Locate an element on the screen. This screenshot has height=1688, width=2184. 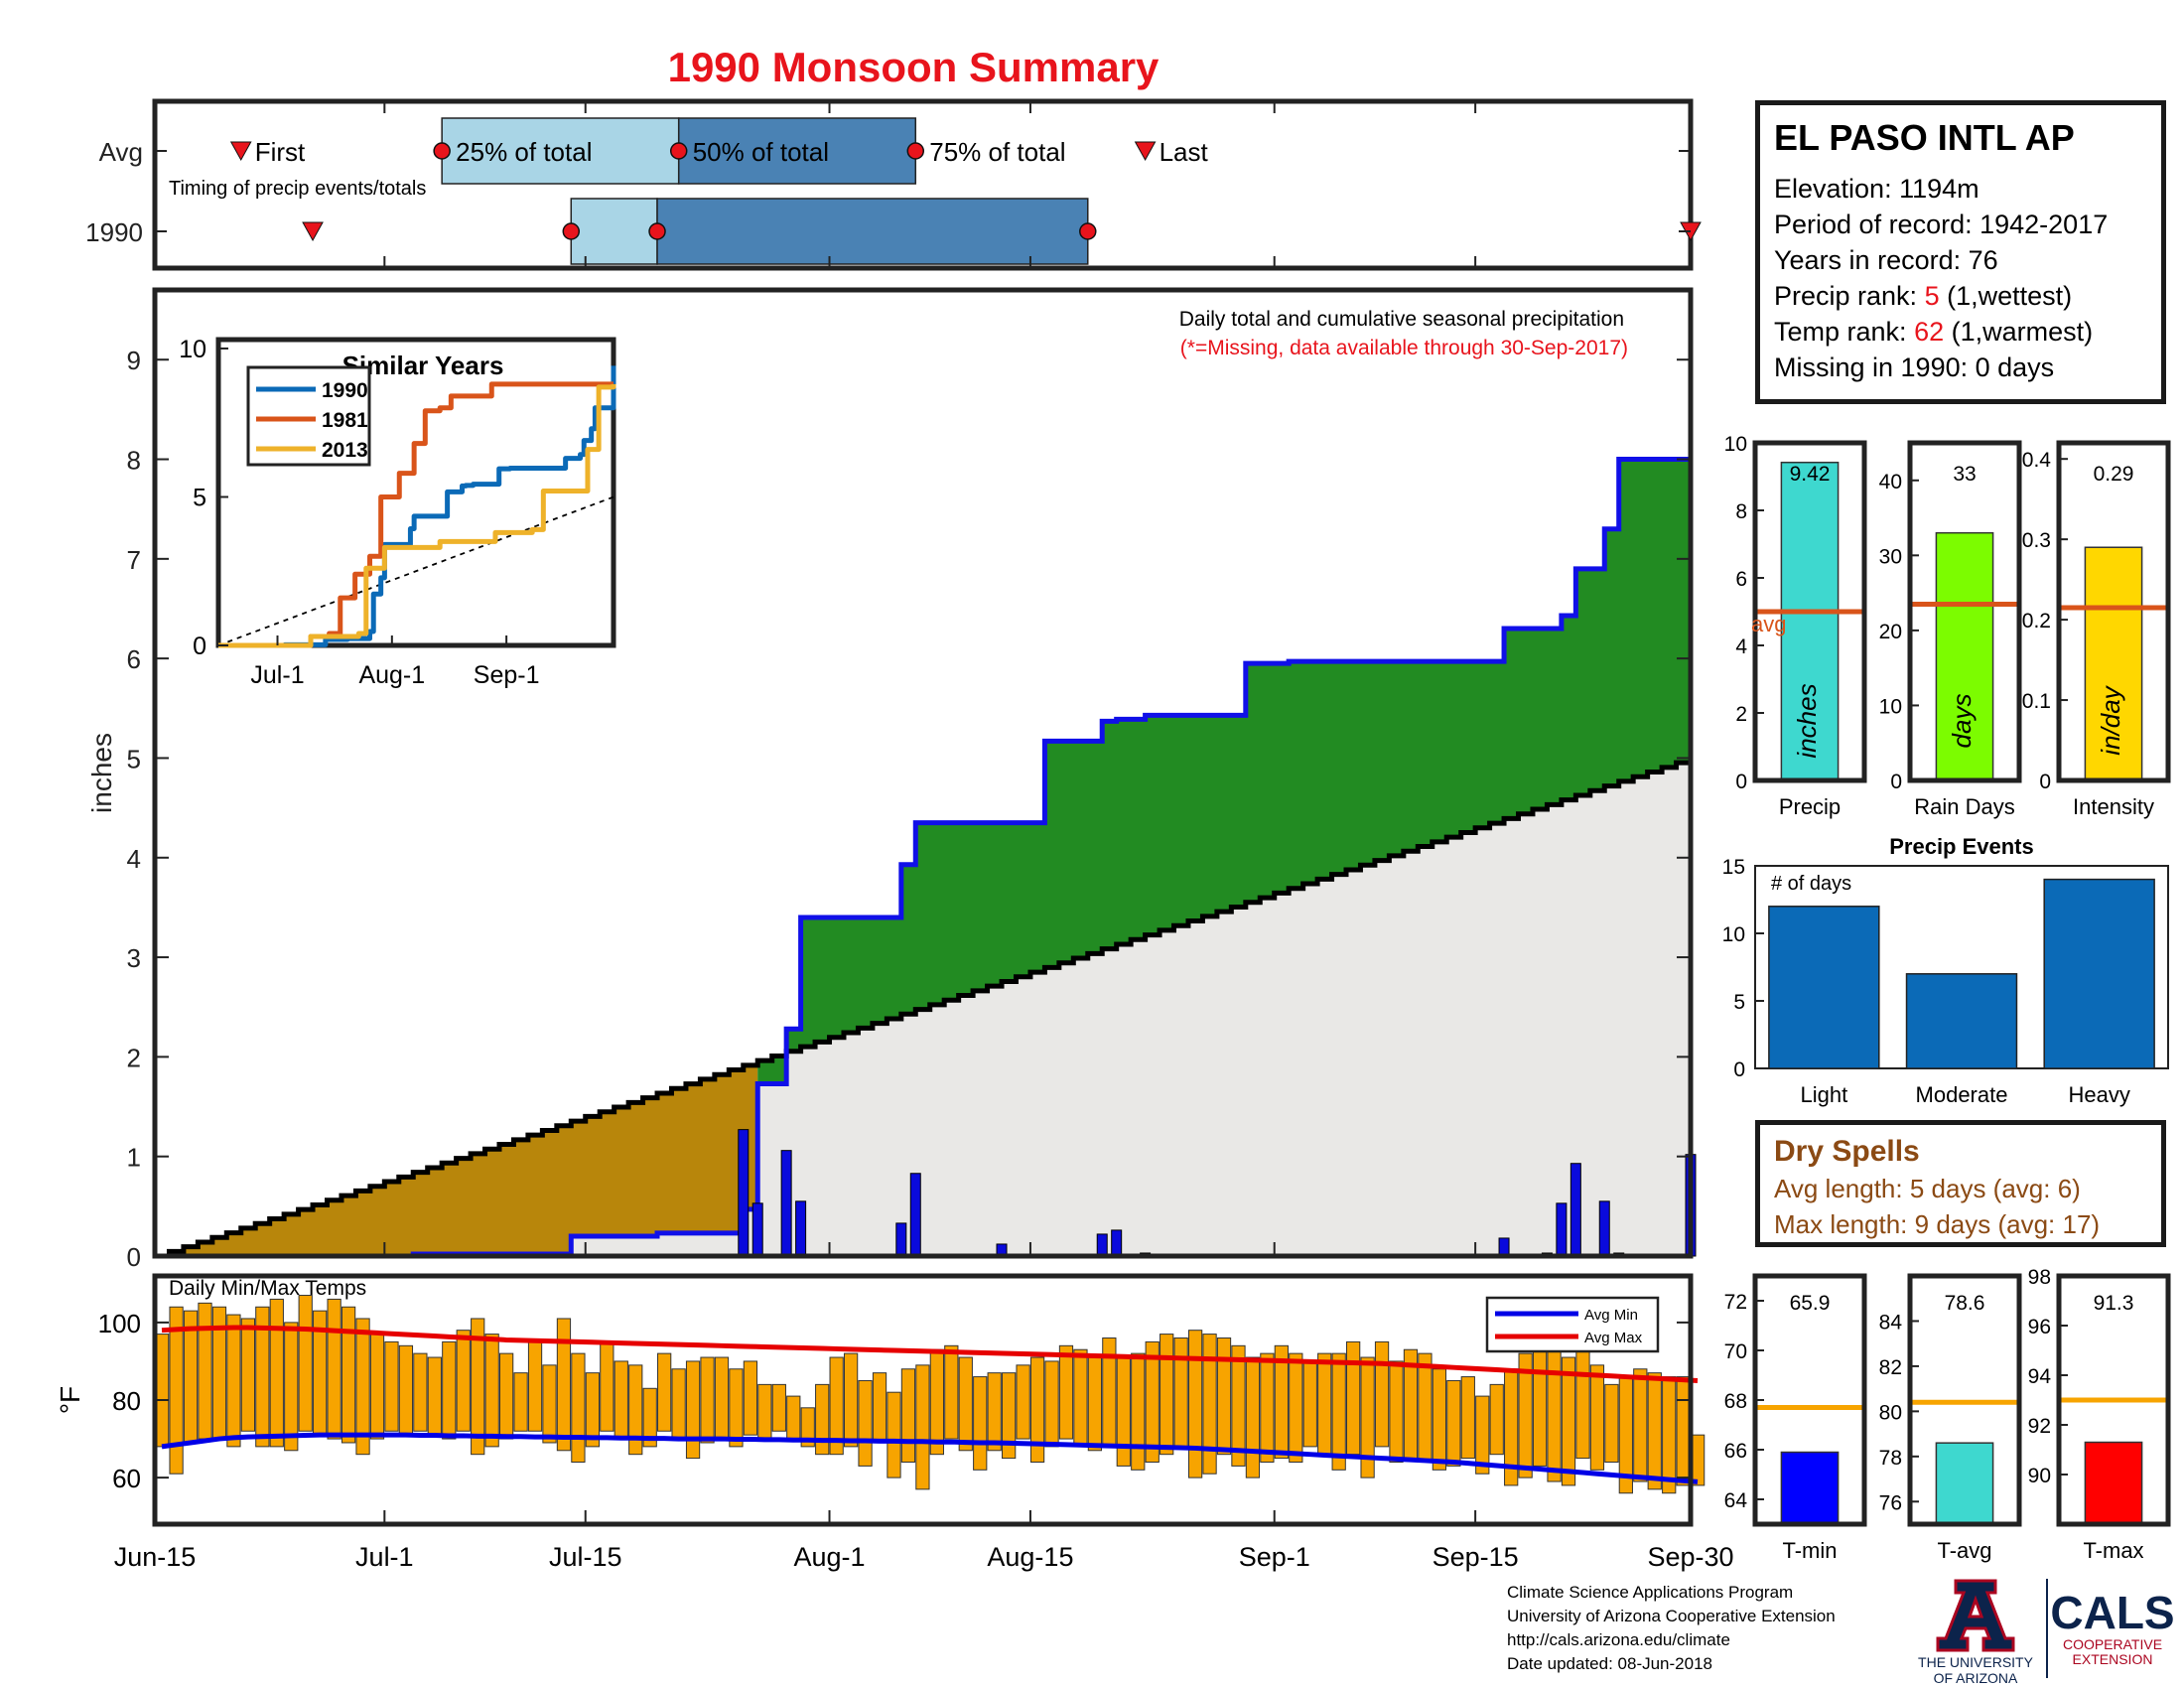
footer-program: Climate Science Applications Program is located at coordinates (1650, 1592).